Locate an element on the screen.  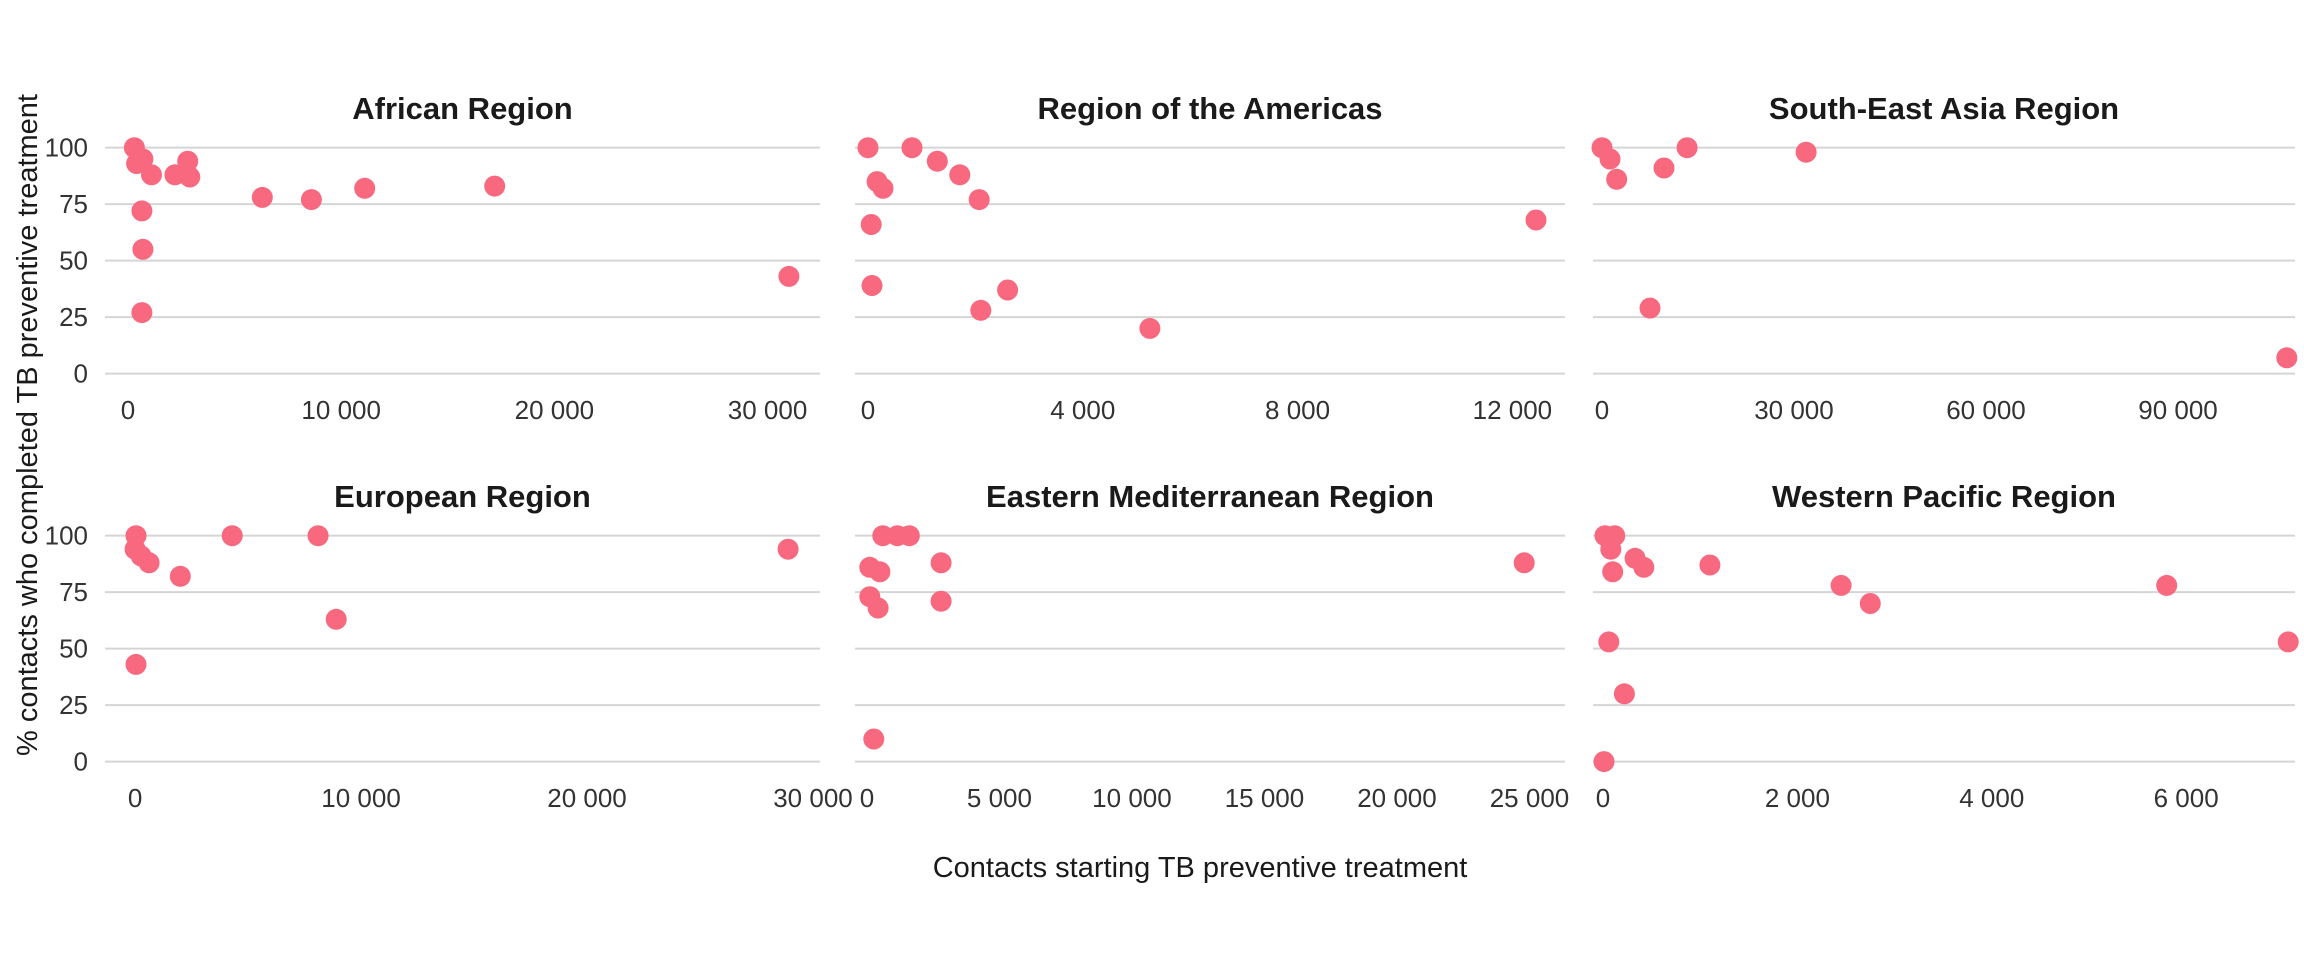
x-tick-label: 15 000 is located at coordinates (1265, 798).